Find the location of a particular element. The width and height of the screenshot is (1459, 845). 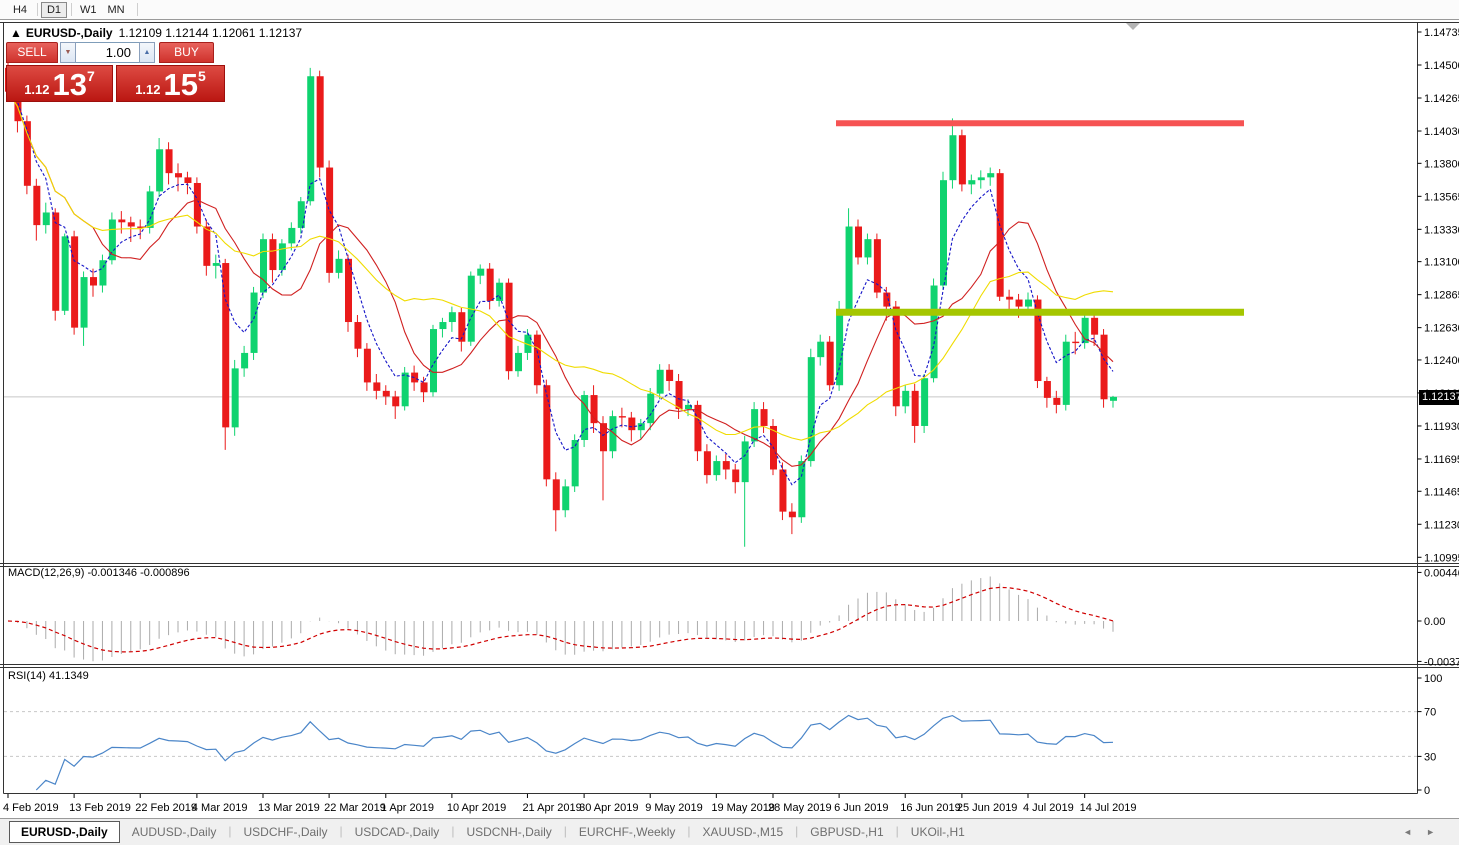

chart-symbol-label: EURUSD-,Daily is located at coordinates (69, 33).